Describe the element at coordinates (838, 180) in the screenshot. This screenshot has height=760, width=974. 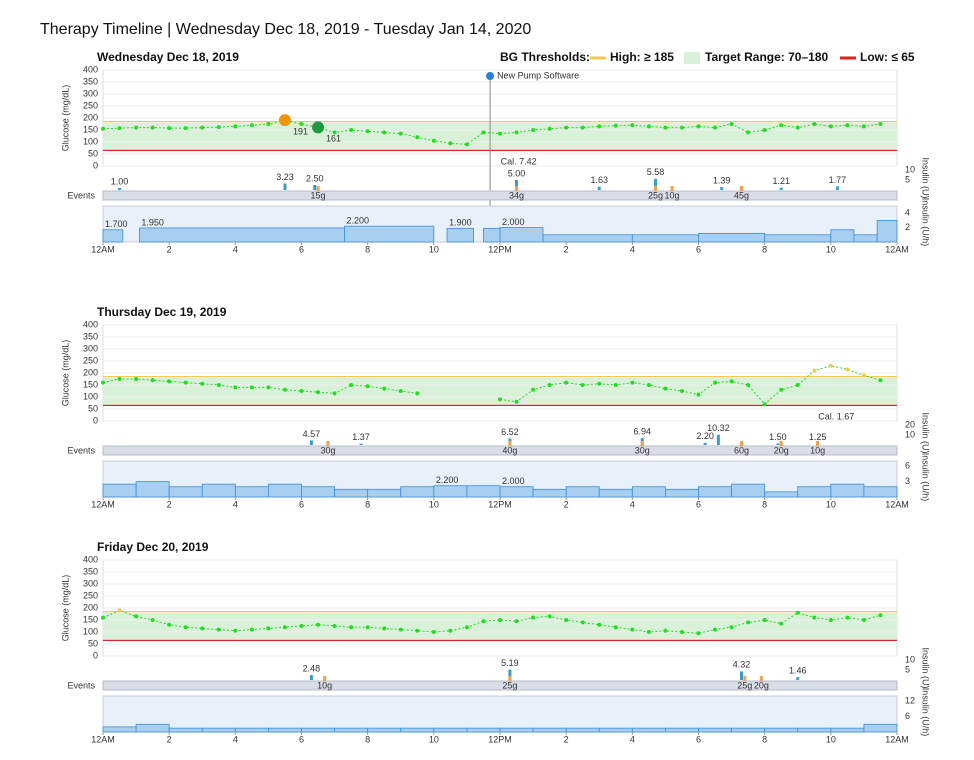
I see `bolus-label: 1.77` at that location.